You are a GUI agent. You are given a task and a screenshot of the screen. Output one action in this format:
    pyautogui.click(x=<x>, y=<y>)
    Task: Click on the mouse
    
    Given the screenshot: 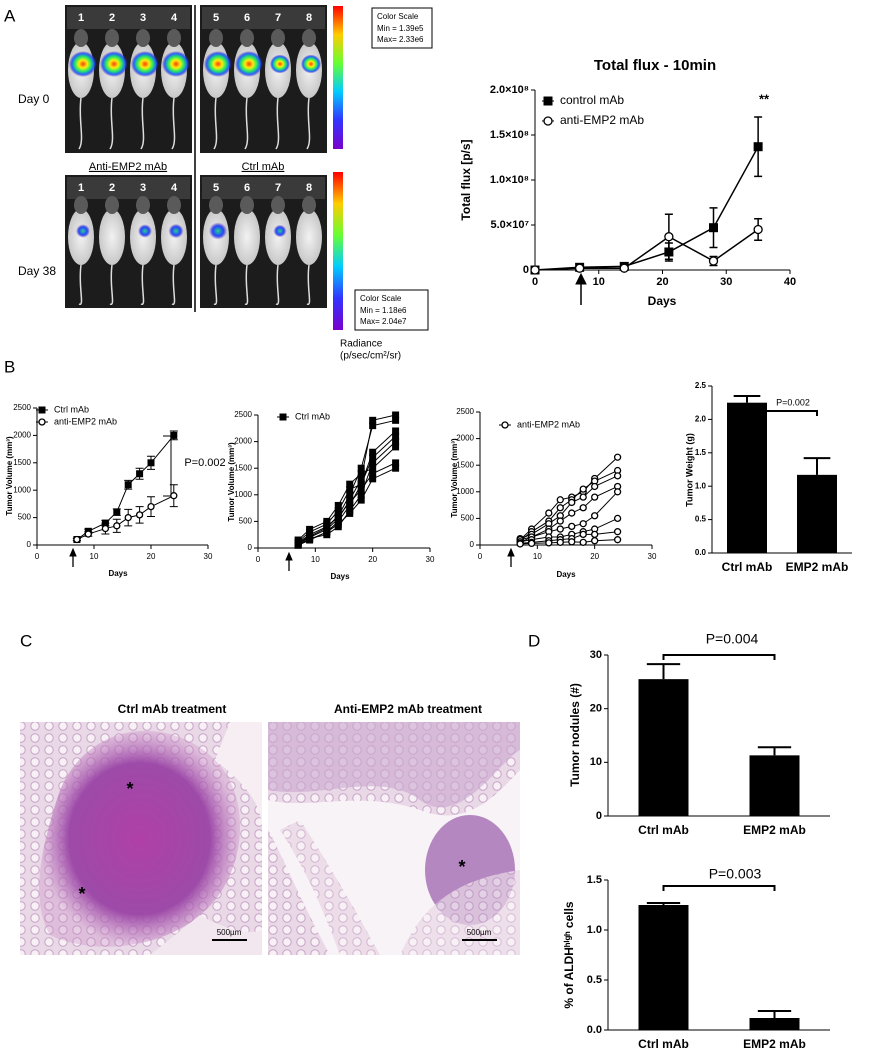 What is the action you would take?
    pyautogui.click(x=278, y=237)
    